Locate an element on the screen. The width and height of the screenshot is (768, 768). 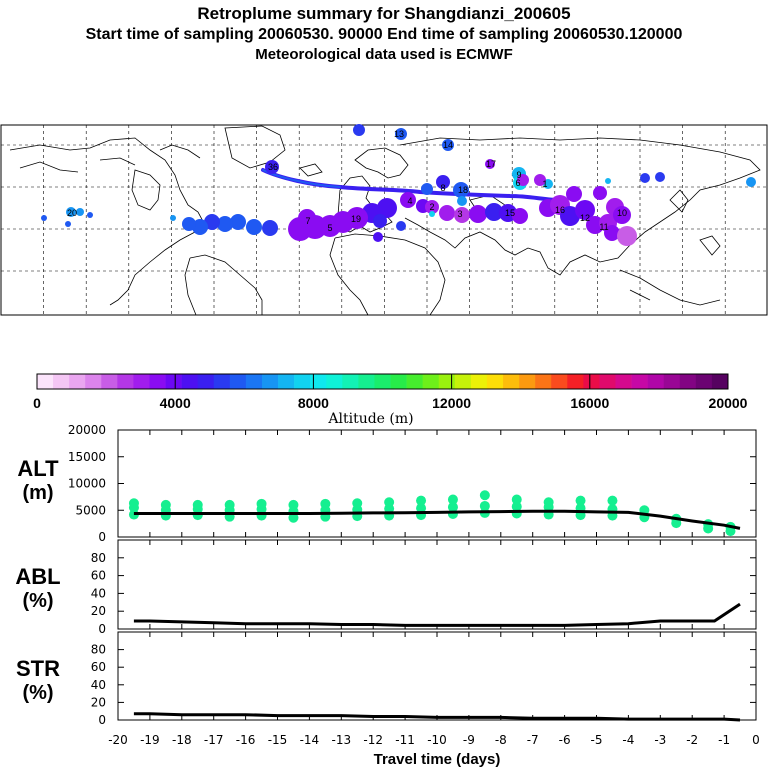
plume-cluster-label: 3 is located at coordinates (459, 214).